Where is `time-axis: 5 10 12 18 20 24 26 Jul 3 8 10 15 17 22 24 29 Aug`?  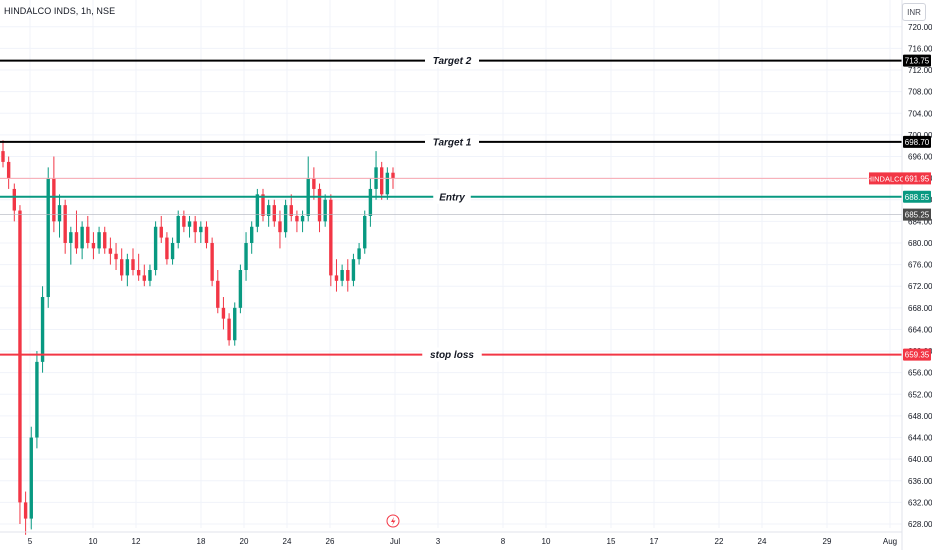
time-axis: 5 10 12 18 20 24 26 Jul 3 8 10 15 17 22 24 29 Aug is located at coordinates (451, 538).